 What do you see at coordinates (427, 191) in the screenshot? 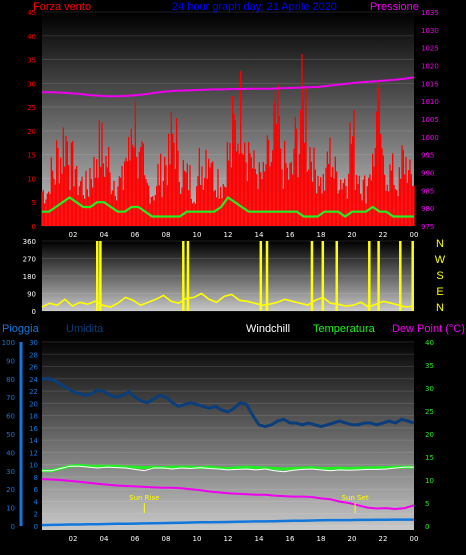
I see `panel-1-right-tick-label: 985` at bounding box center [427, 191].